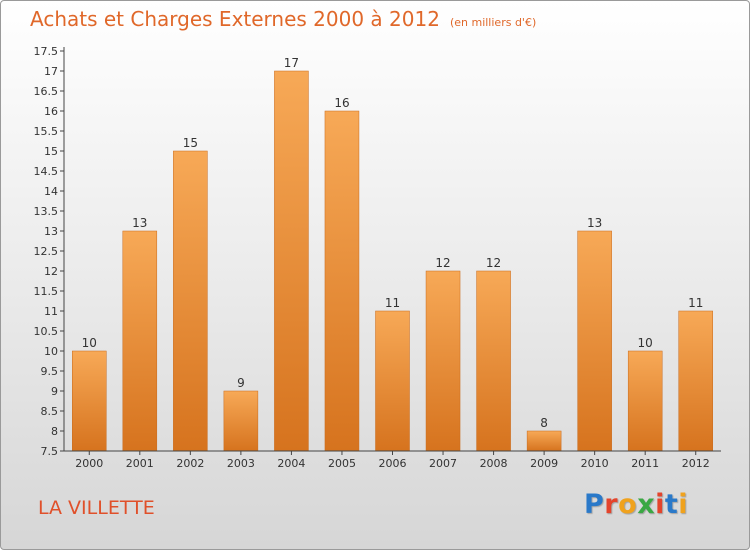 The width and height of the screenshot is (750, 550). I want to click on proxiti-logo: Proxiti, so click(636, 504).